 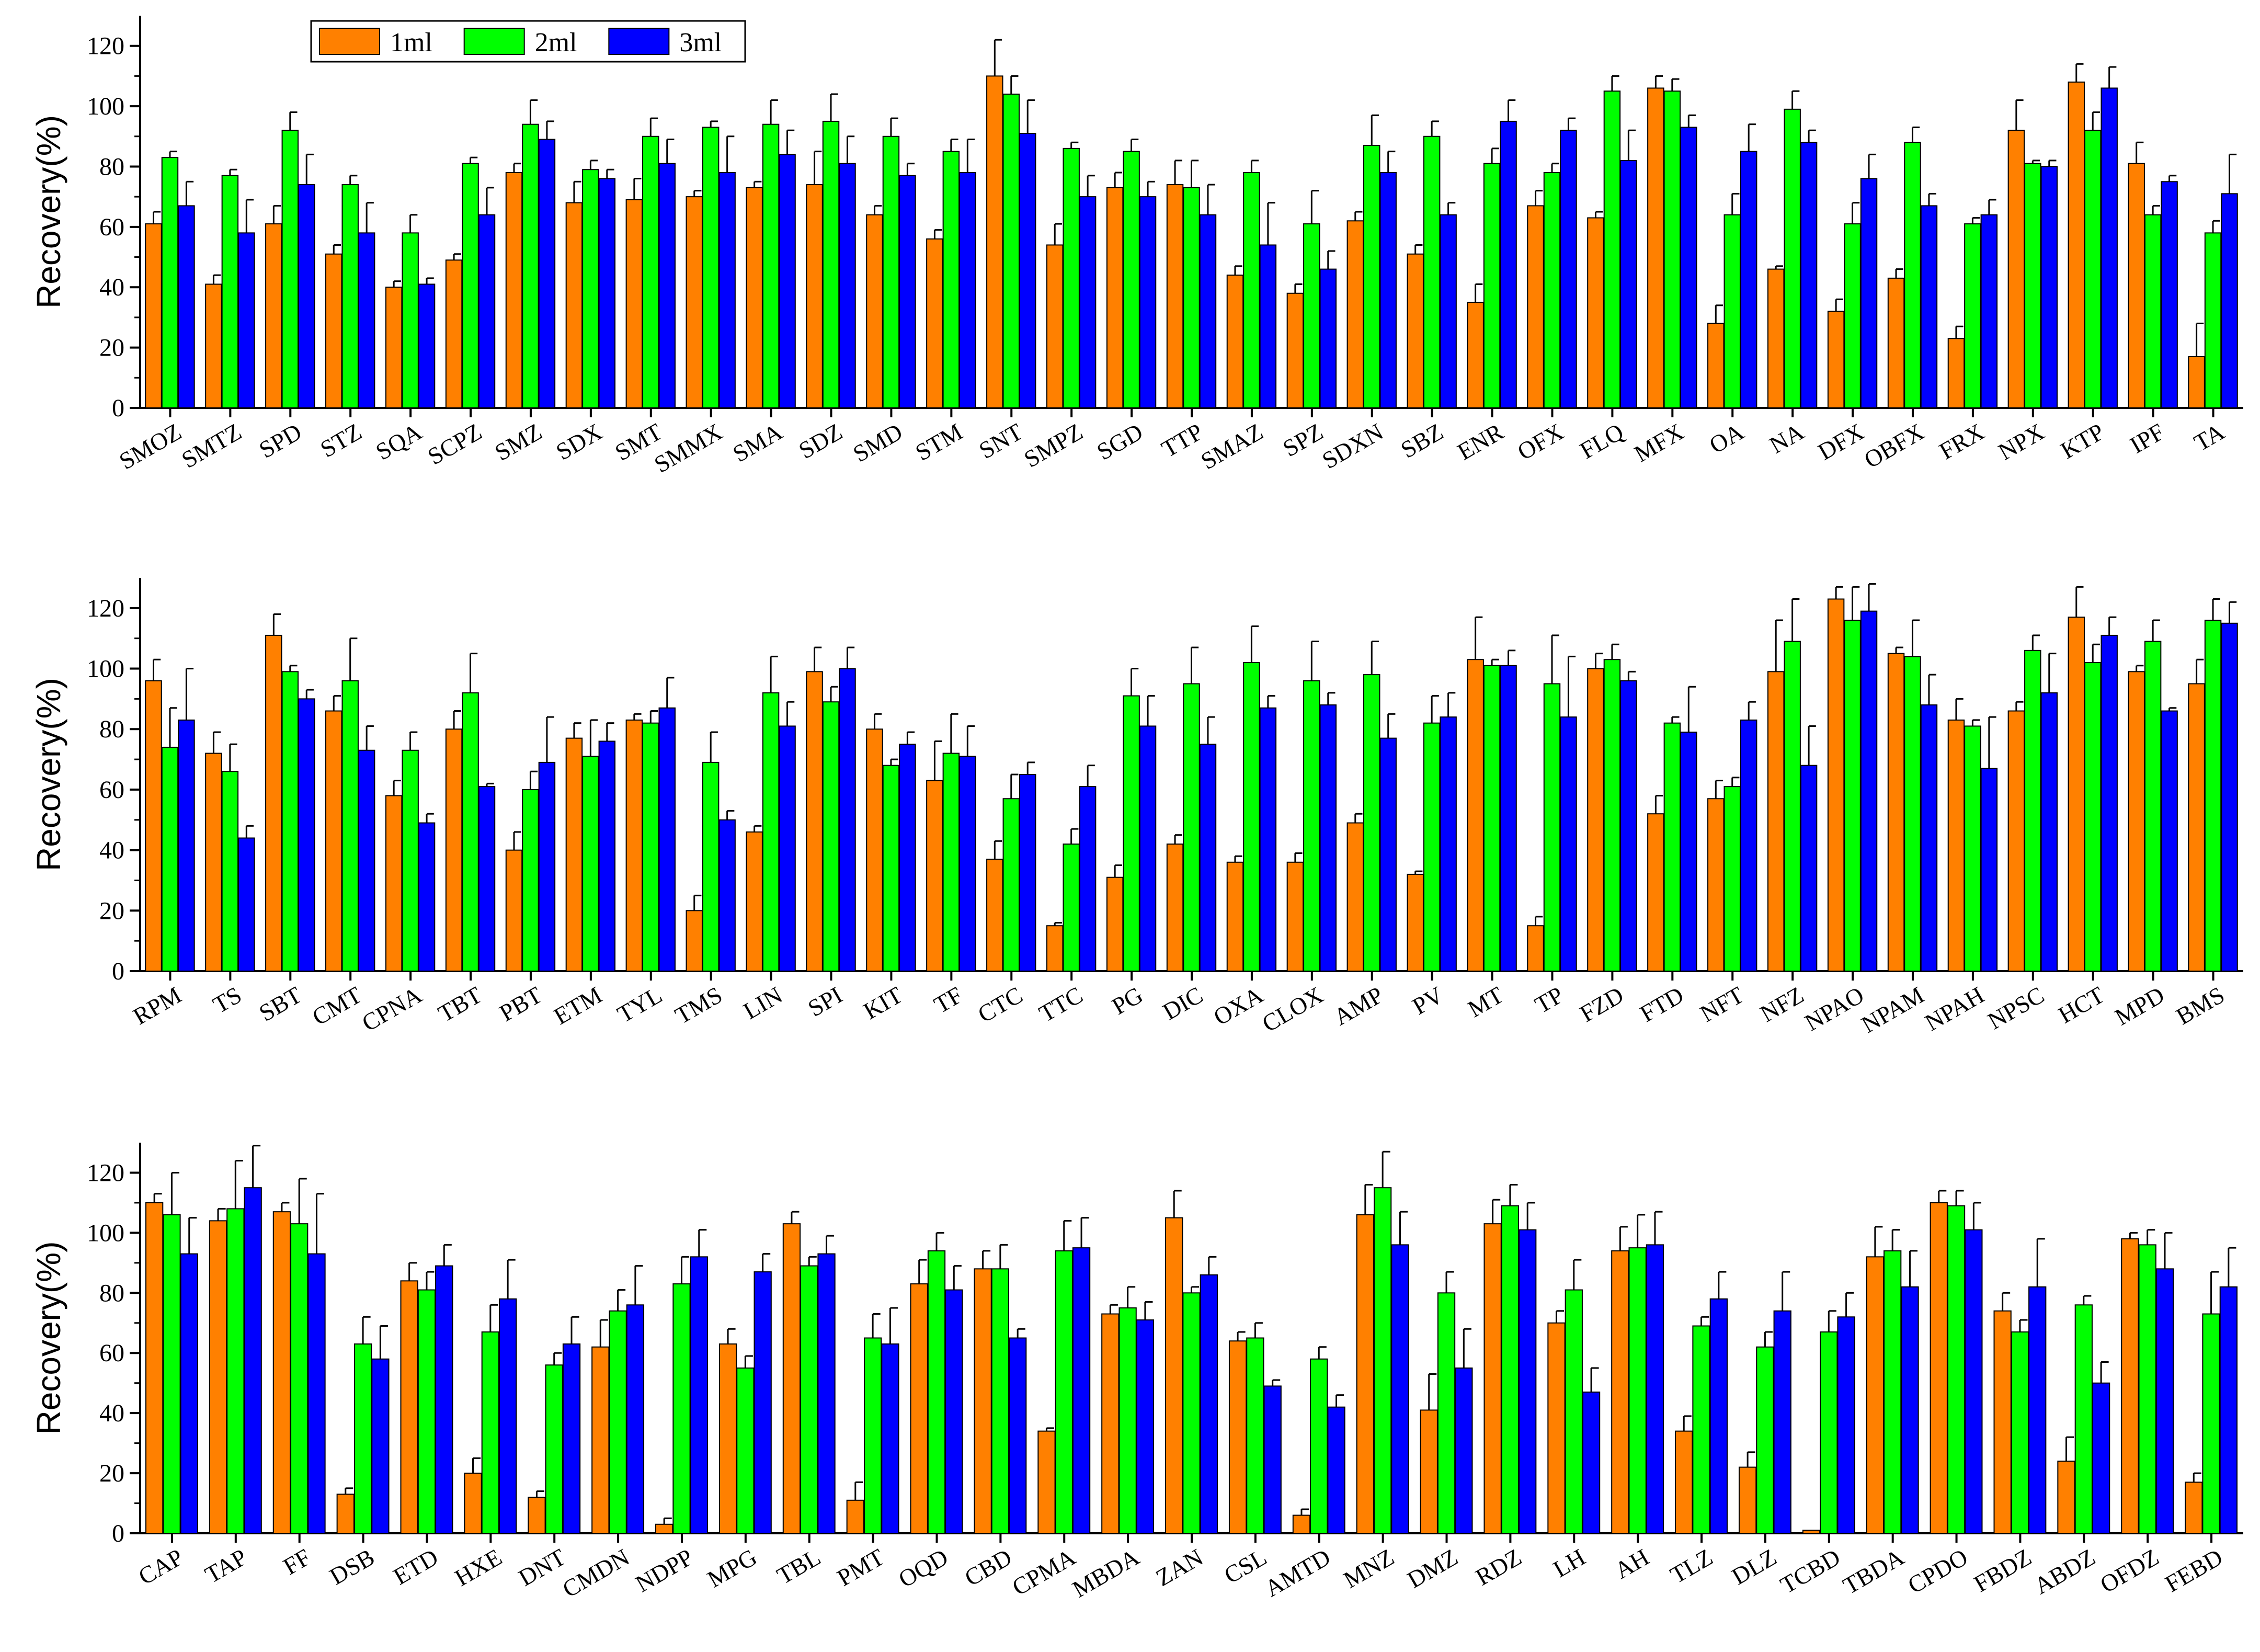 What do you see at coordinates (478, 1567) in the screenshot?
I see `x-tick-label: HXE` at bounding box center [478, 1567].